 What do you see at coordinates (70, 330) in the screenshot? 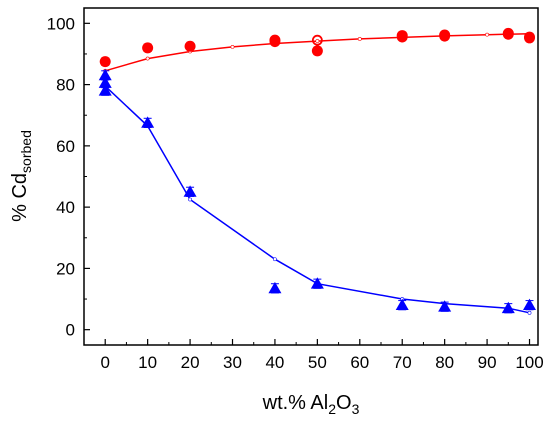
I see `y-tick-label: 0` at bounding box center [70, 330].